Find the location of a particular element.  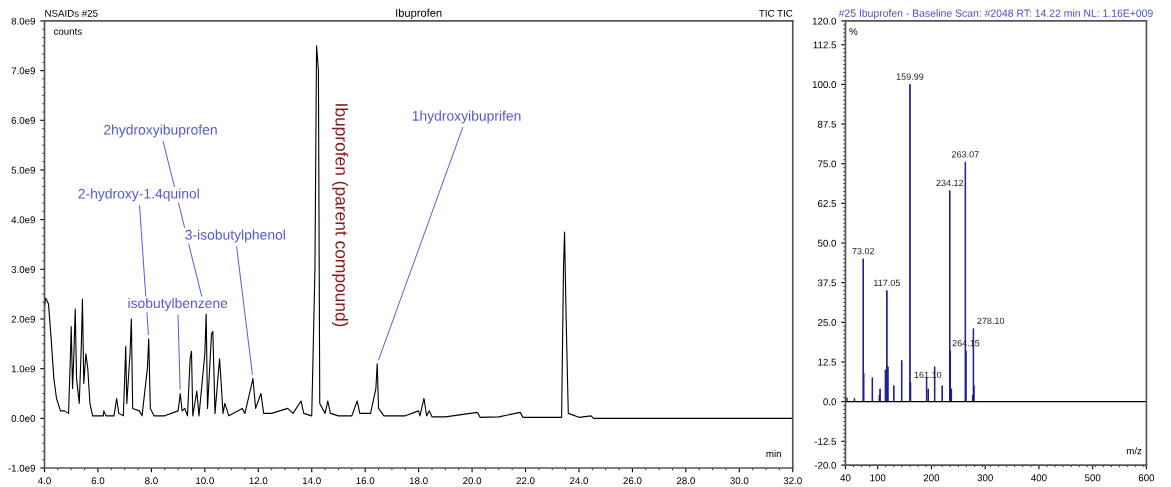

y-tick-label: 100.0 is located at coordinates (824, 85).